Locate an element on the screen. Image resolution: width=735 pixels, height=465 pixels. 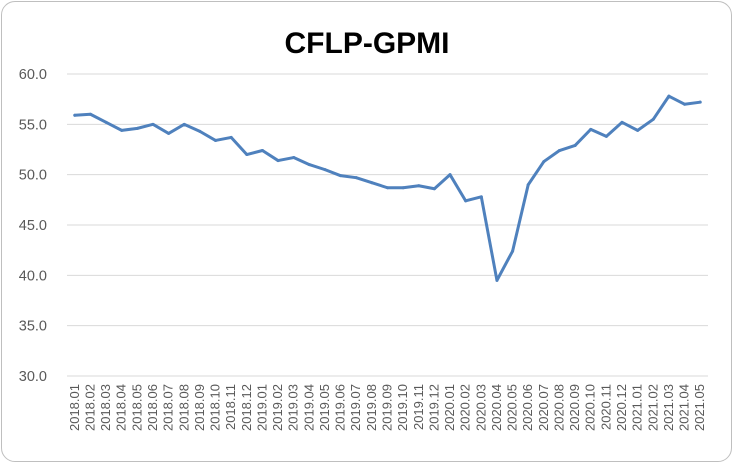
y-tick-label: 55.0 is located at coordinates (33, 125).